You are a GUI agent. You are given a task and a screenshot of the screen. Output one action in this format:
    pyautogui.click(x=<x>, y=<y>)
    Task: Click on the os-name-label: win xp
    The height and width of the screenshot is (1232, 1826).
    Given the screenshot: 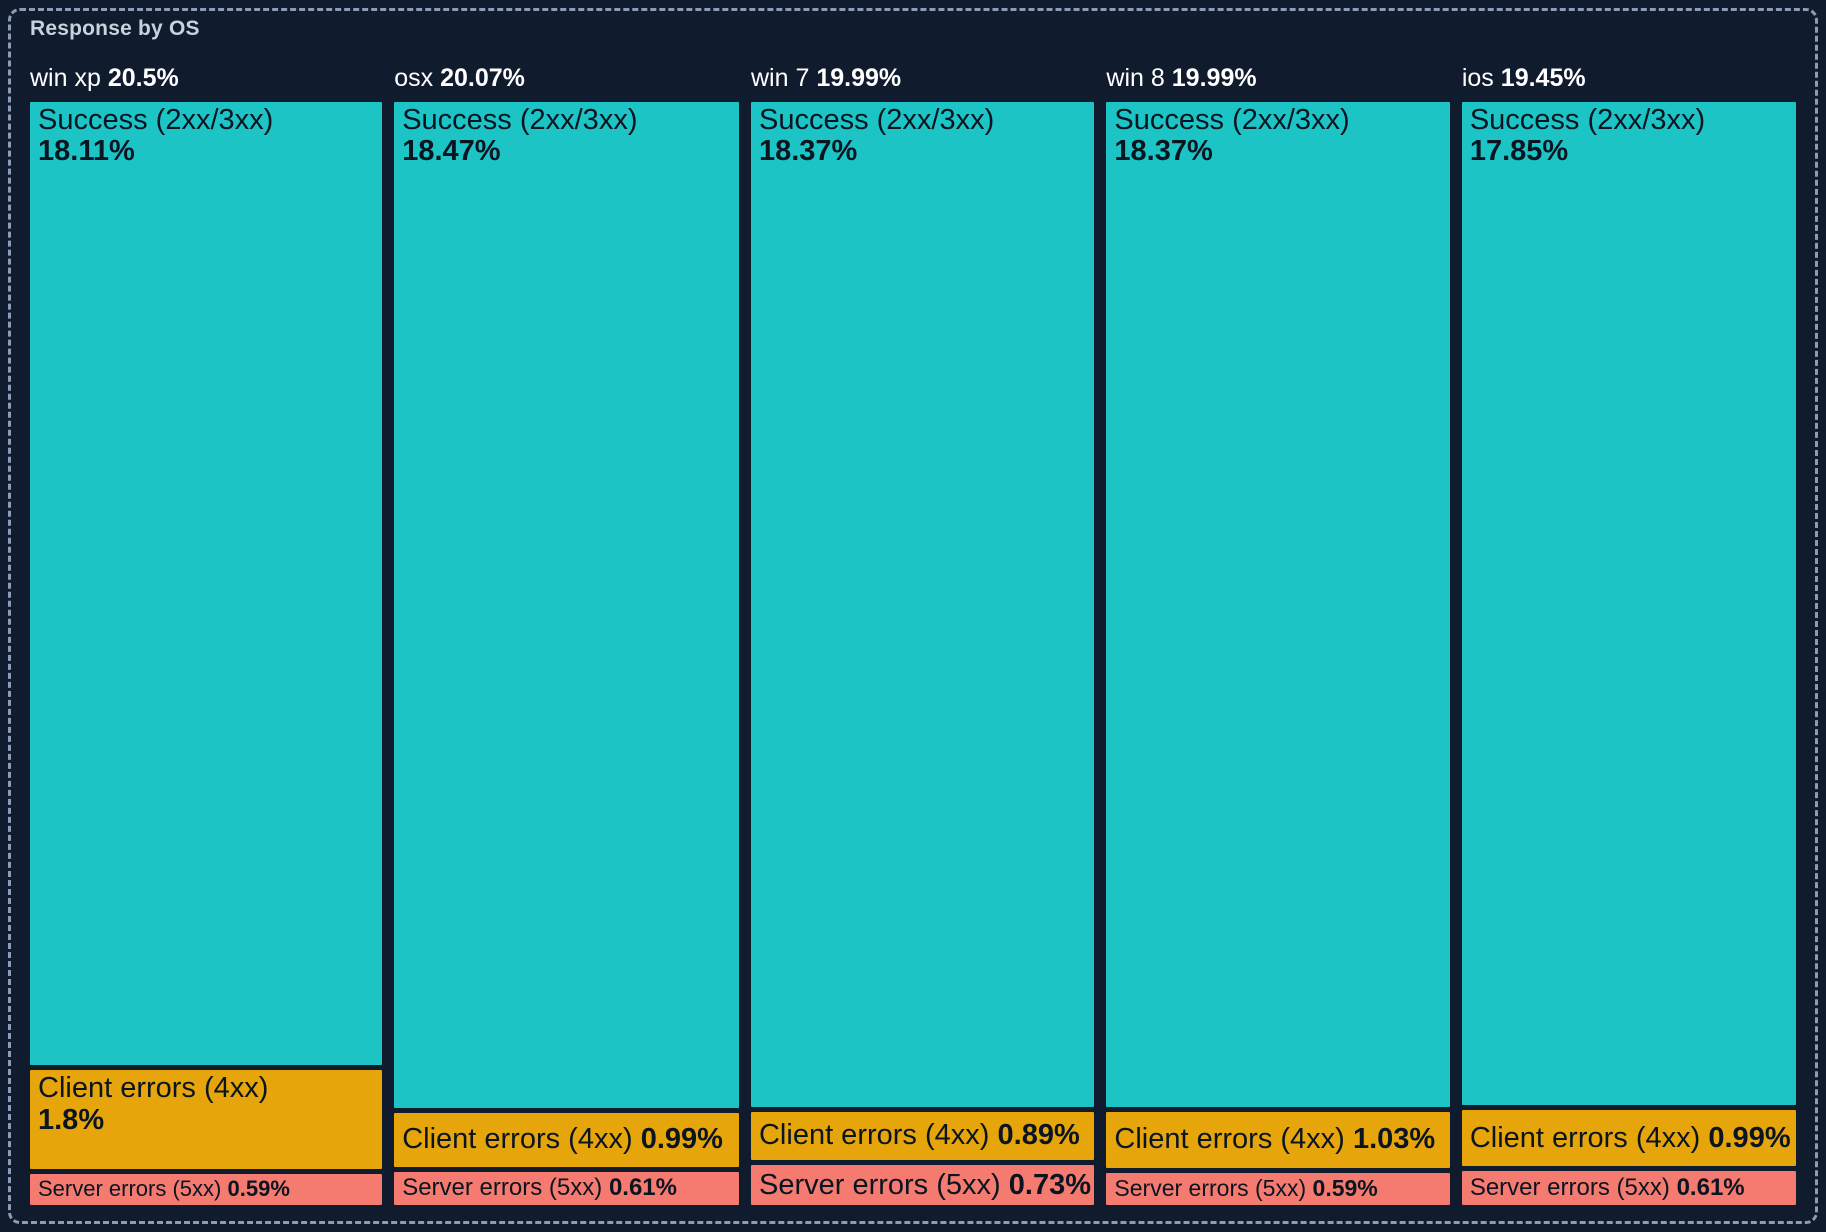 What is the action you would take?
    pyautogui.click(x=65, y=78)
    